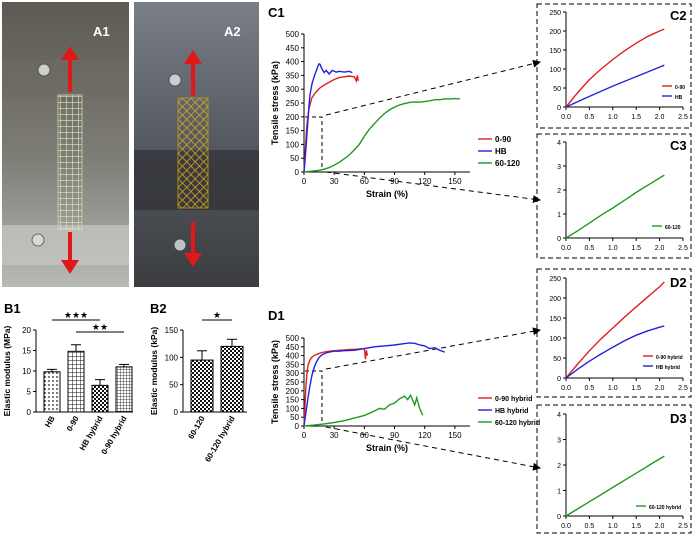  I want to click on label-b2: B2, so click(158, 308).